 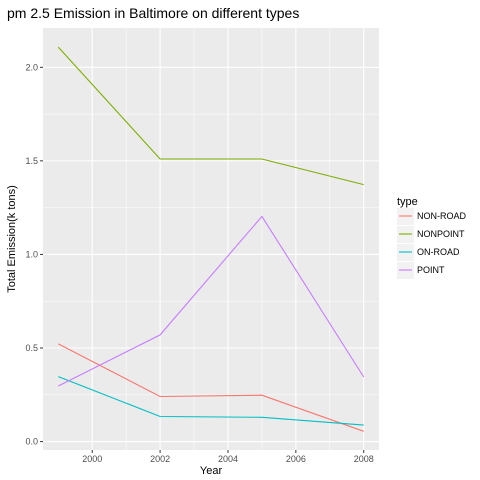 I want to click on y-tick-label: 0.0, so click(x=31, y=442).